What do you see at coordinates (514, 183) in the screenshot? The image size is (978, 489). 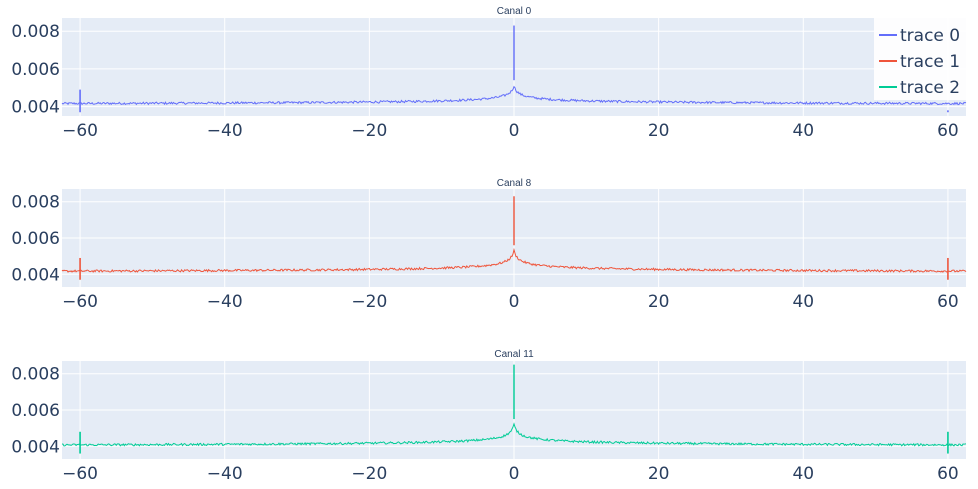 I see `subplot-title: Canal 8` at bounding box center [514, 183].